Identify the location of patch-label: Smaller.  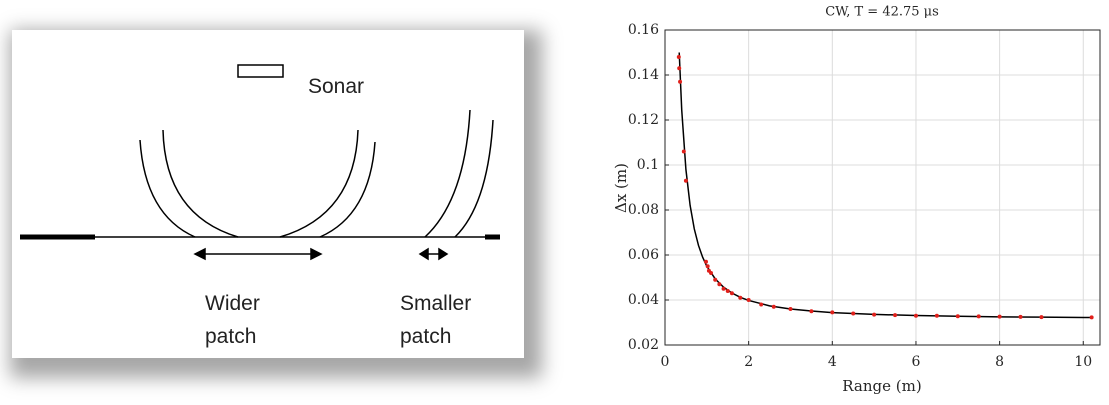
(435, 303).